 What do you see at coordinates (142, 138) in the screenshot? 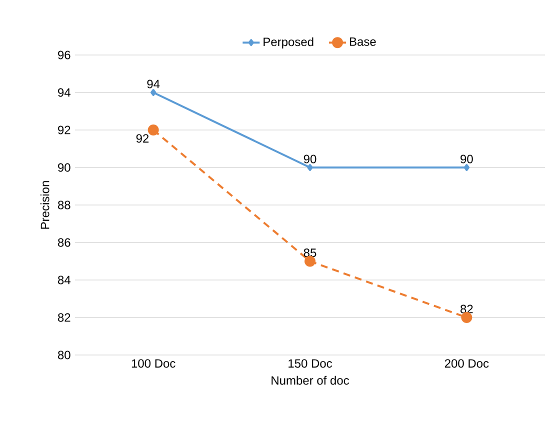
I see `data-label: 92` at bounding box center [142, 138].